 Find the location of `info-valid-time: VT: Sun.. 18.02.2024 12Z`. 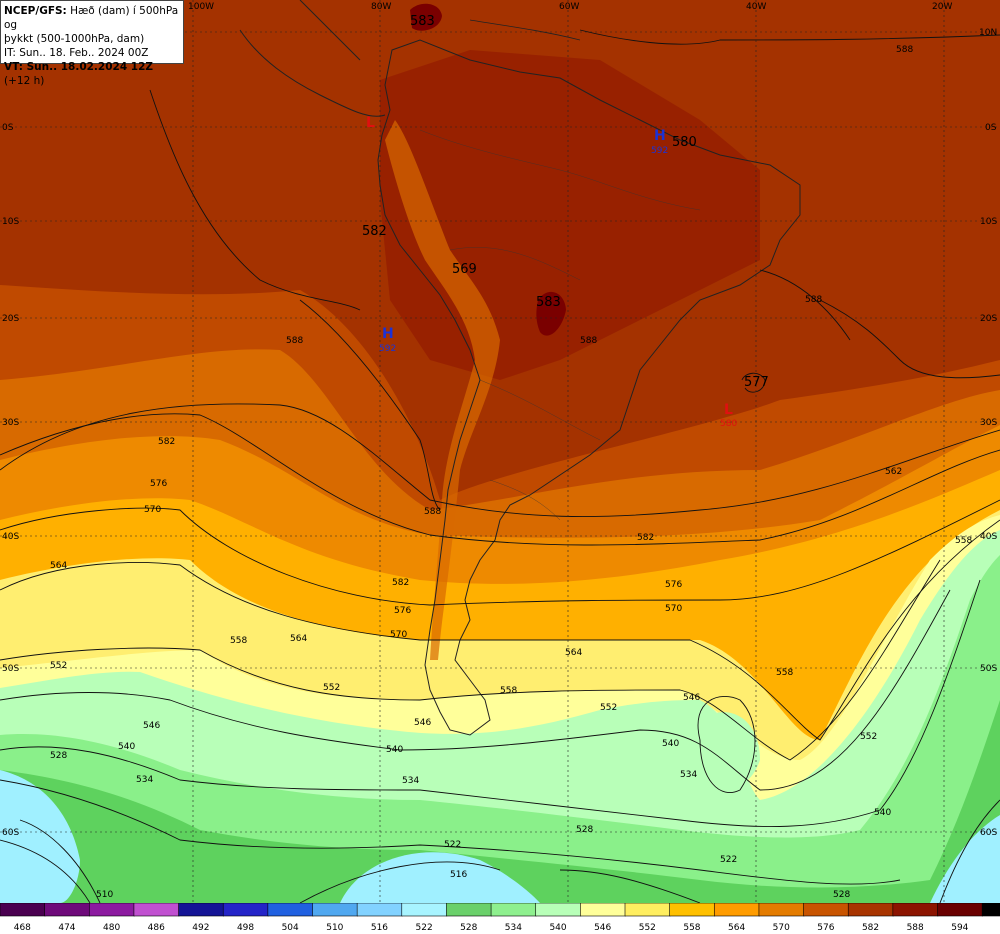

info-valid-time: VT: Sun.. 18.02.2024 12Z is located at coordinates (79, 67).